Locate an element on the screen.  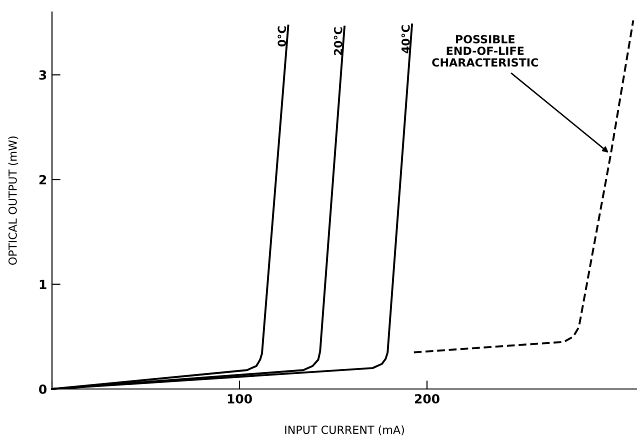
y-tick-label: 3 is located at coordinates (42, 75).